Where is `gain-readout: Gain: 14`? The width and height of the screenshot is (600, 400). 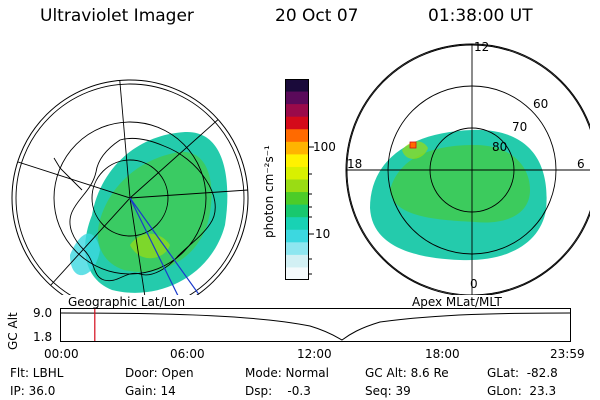
gain-readout: Gain: 14 is located at coordinates (150, 391).